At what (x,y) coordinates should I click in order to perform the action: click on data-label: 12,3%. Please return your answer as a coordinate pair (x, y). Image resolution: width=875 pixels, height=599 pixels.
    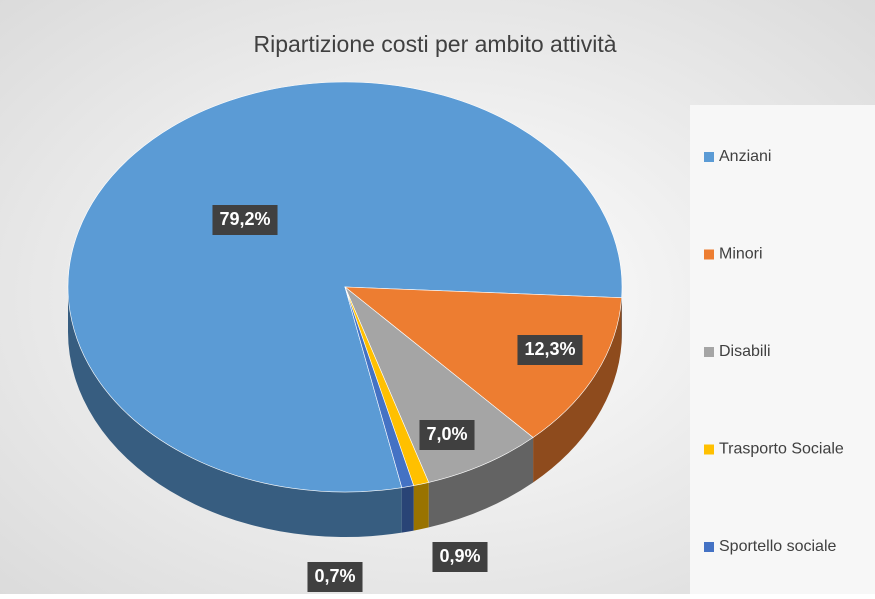
    Looking at the image, I should click on (549, 349).